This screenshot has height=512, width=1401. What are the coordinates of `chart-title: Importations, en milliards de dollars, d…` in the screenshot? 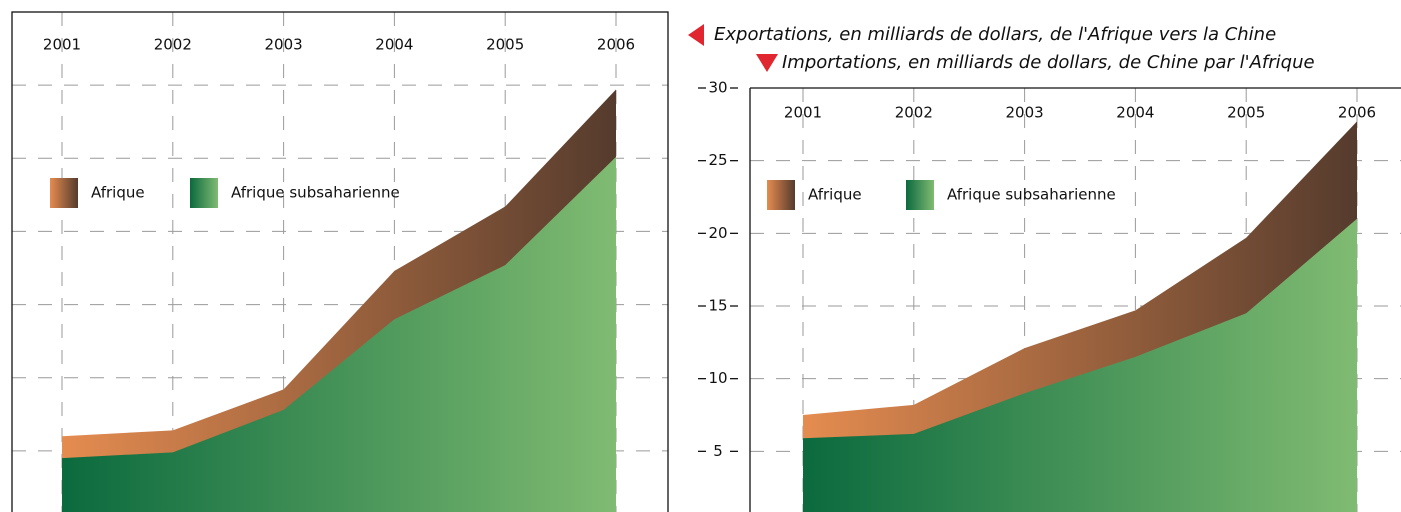 It's located at (1048, 62).